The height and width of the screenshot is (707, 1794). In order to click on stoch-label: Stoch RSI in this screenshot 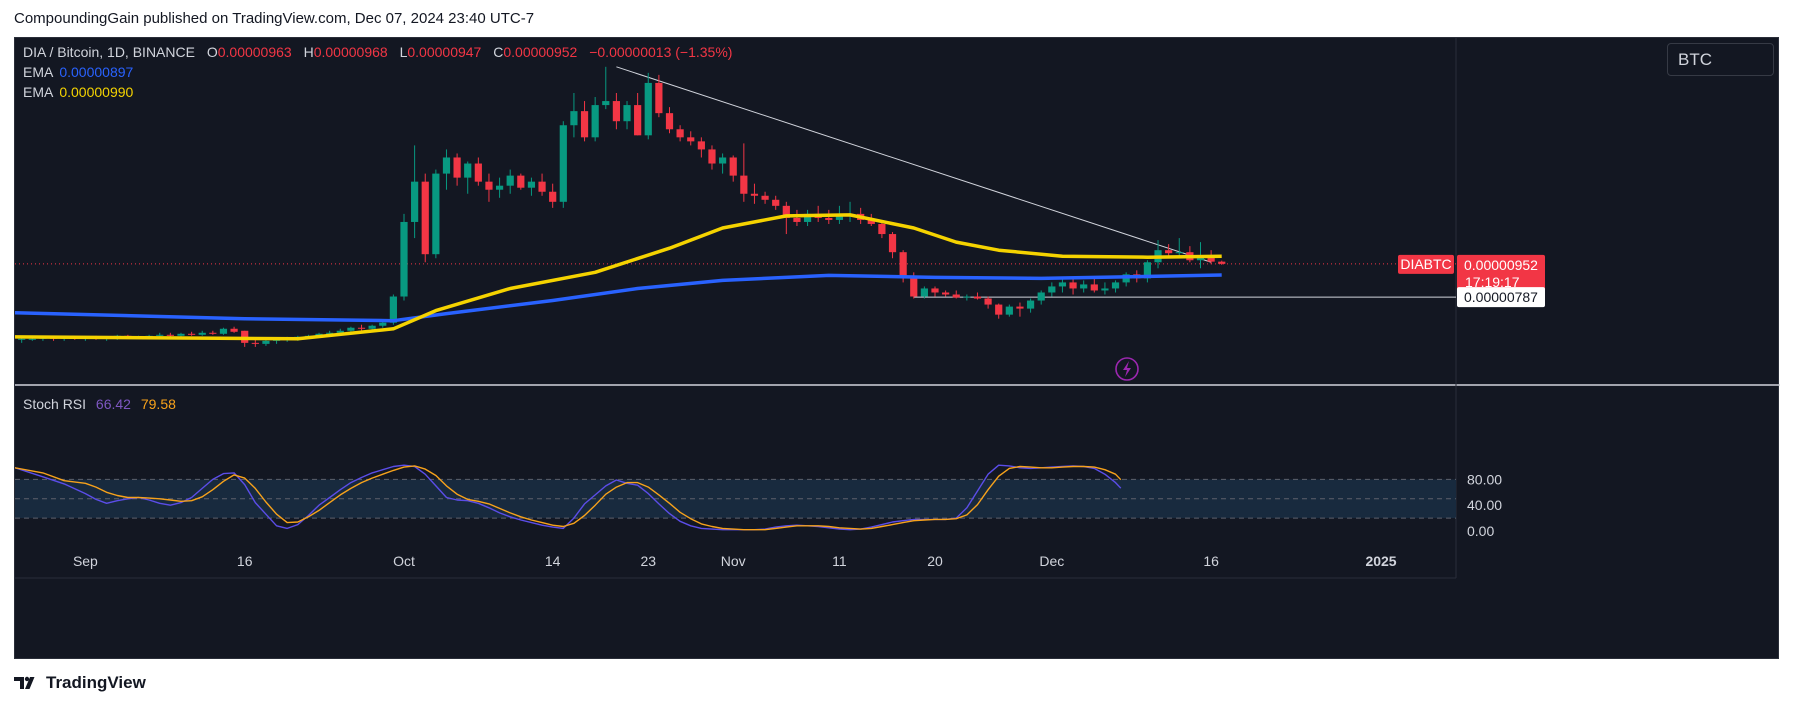, I will do `click(55, 404)`.